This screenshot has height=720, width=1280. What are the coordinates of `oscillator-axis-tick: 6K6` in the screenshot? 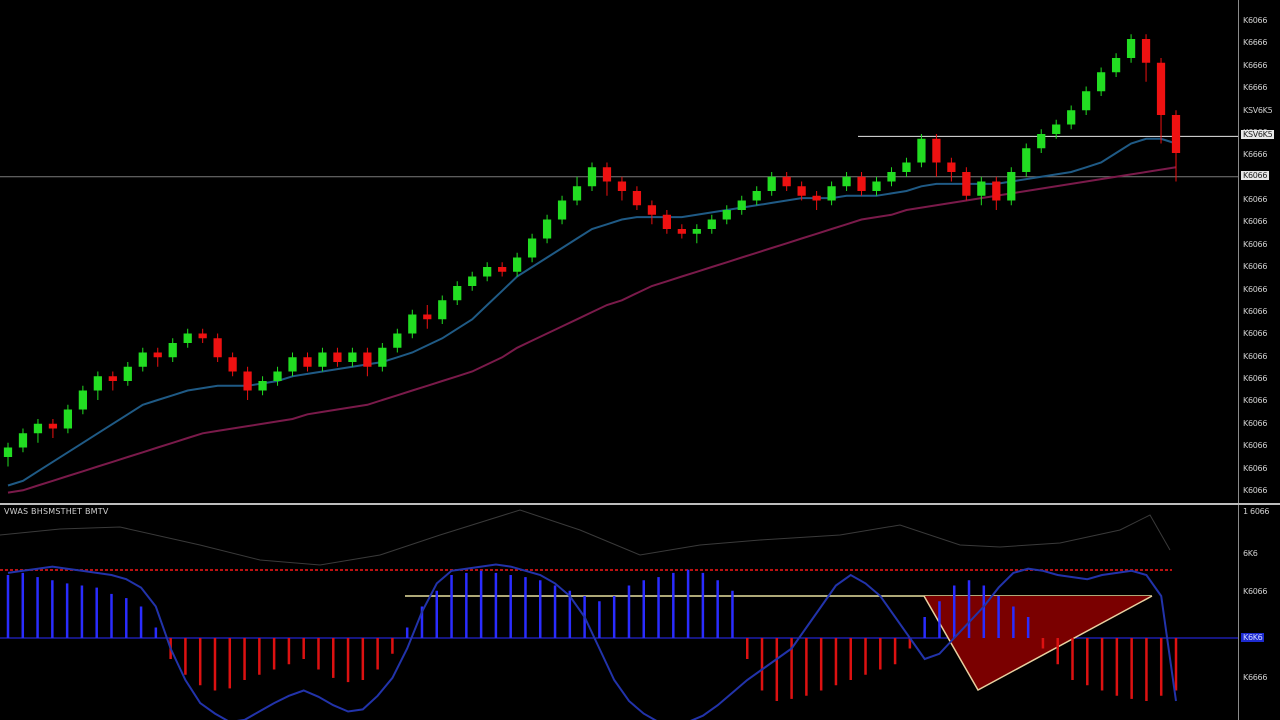 It's located at (1250, 553).